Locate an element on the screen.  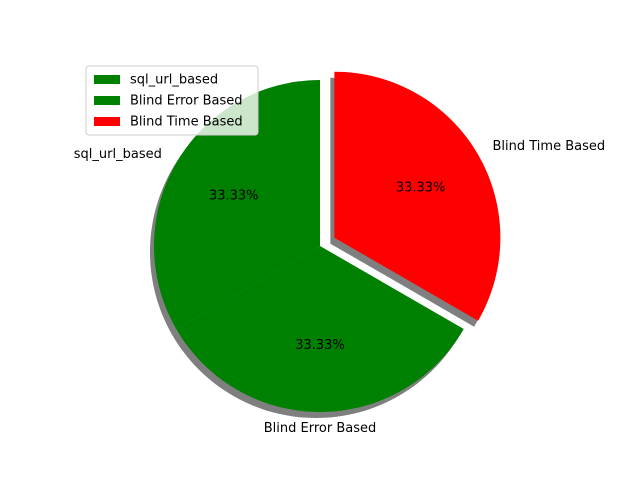
legend-entry-label: sql_url_based is located at coordinates (174, 80).